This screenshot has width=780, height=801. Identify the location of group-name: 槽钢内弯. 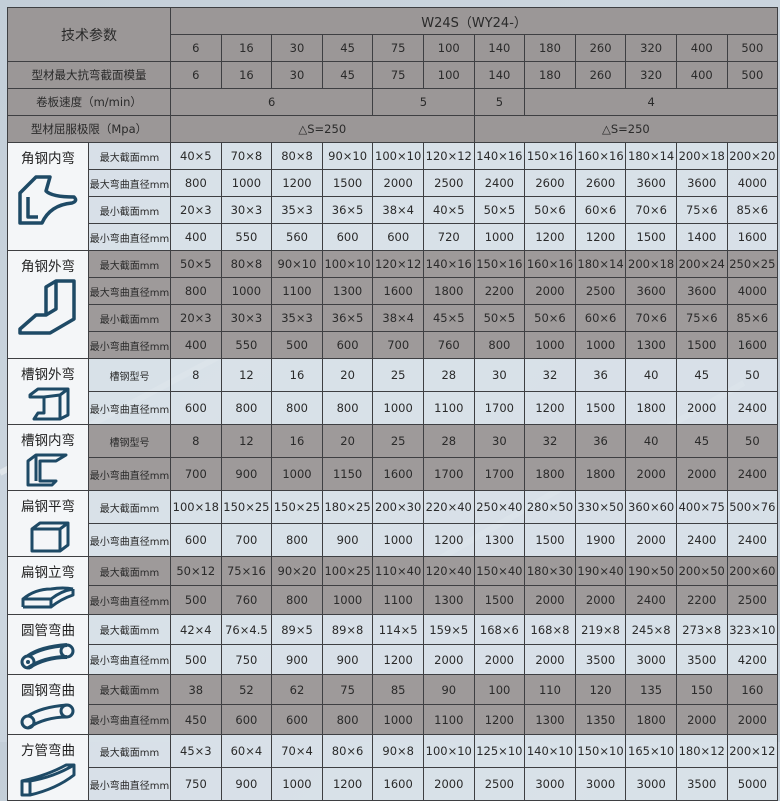
(48, 441).